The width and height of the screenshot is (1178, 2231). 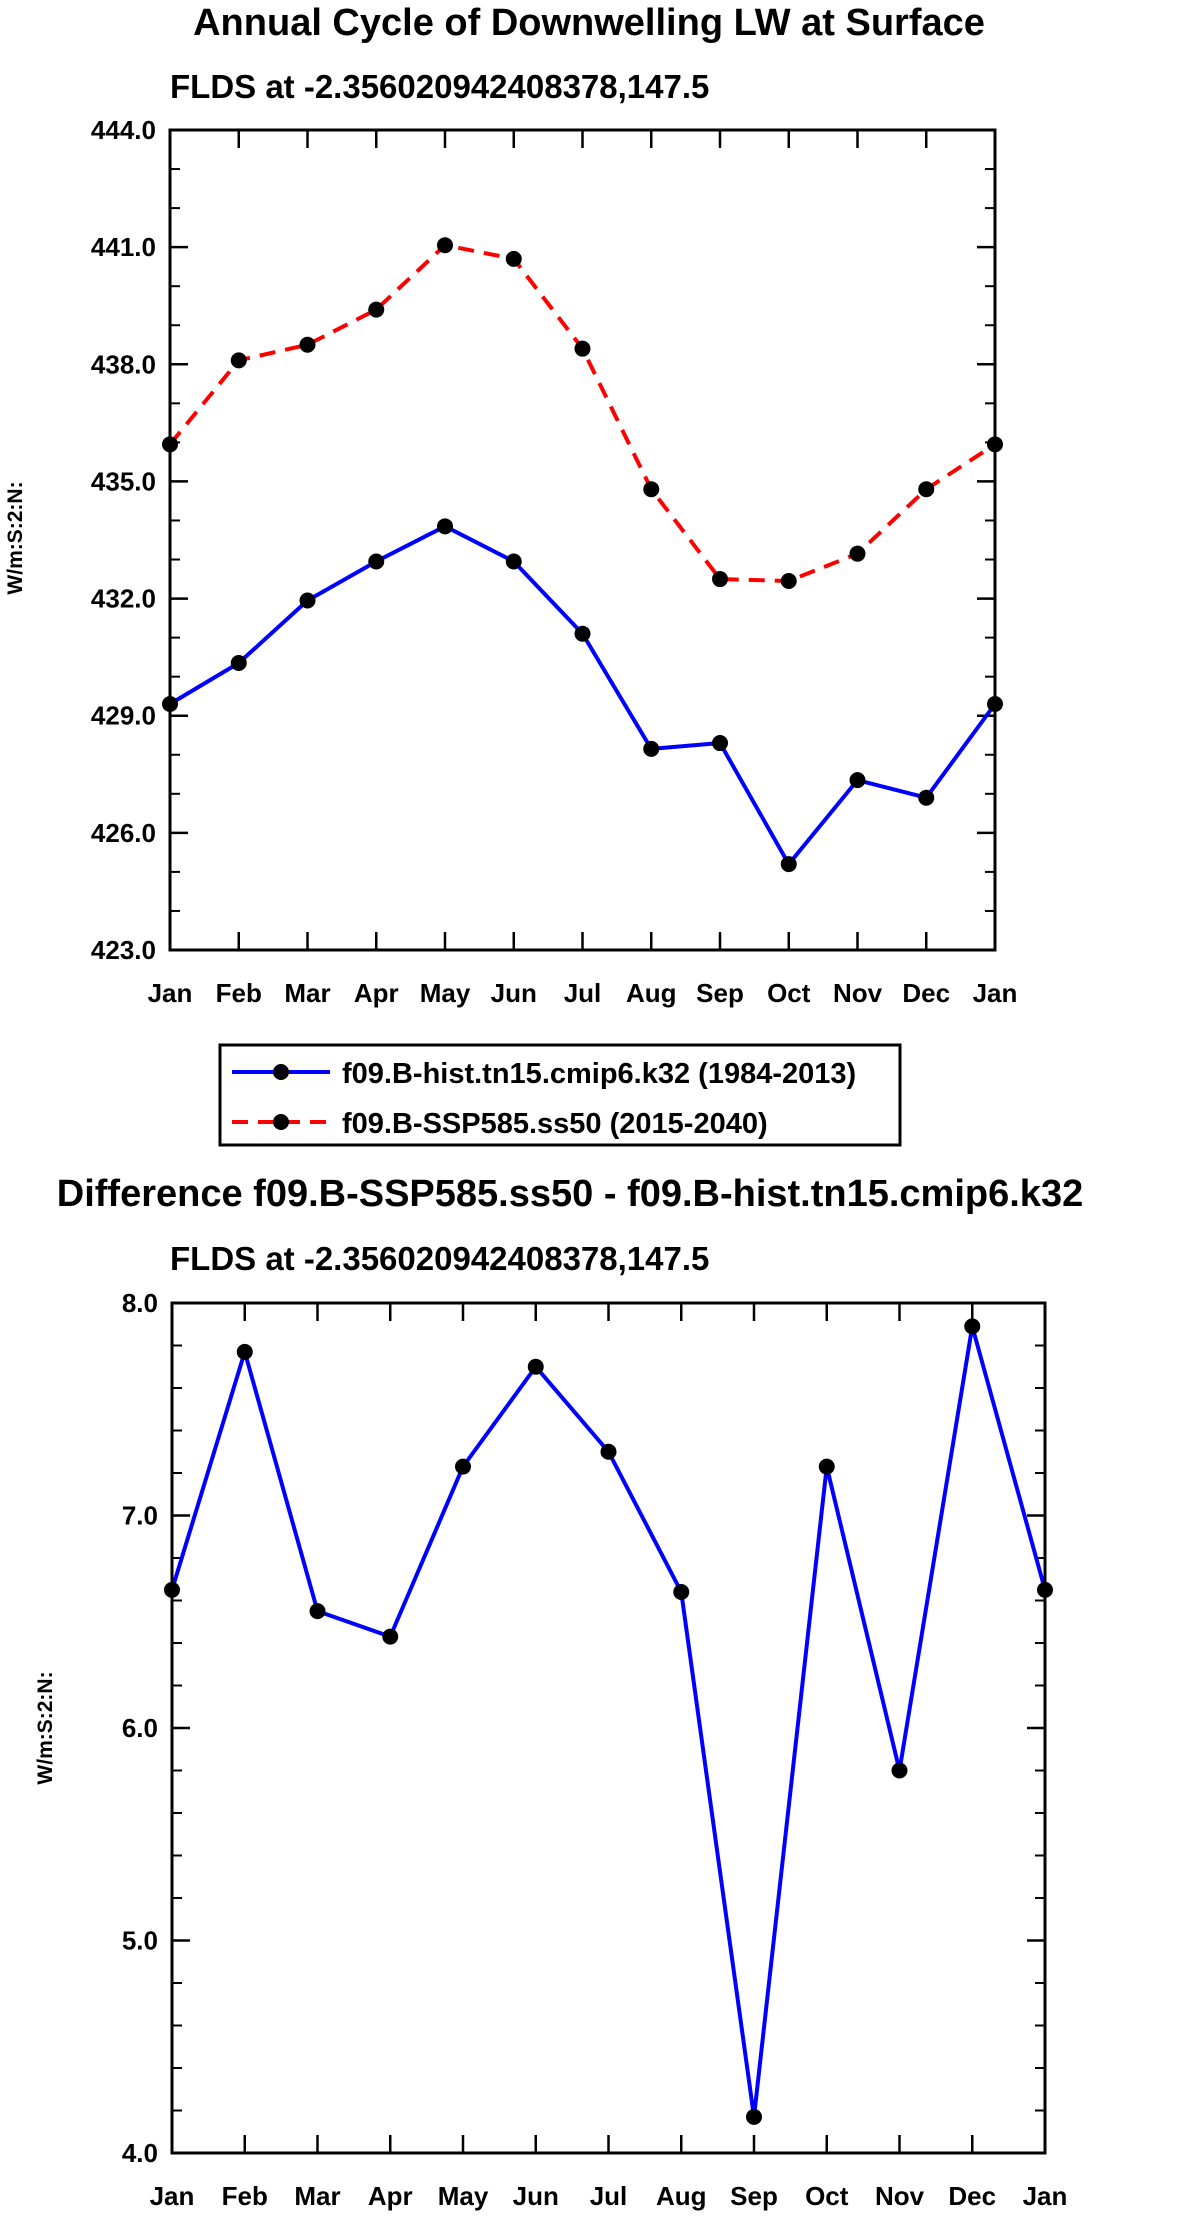 I want to click on y-tick-label: 7.0, so click(x=140, y=1516).